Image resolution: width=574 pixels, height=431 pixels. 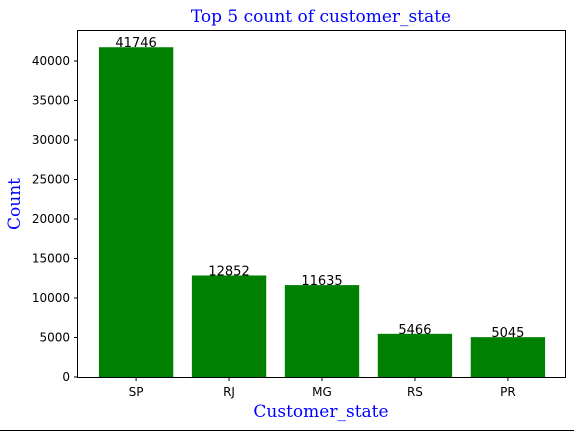 What do you see at coordinates (54, 338) in the screenshot?
I see `y-tick-label-5000: 5000` at bounding box center [54, 338].